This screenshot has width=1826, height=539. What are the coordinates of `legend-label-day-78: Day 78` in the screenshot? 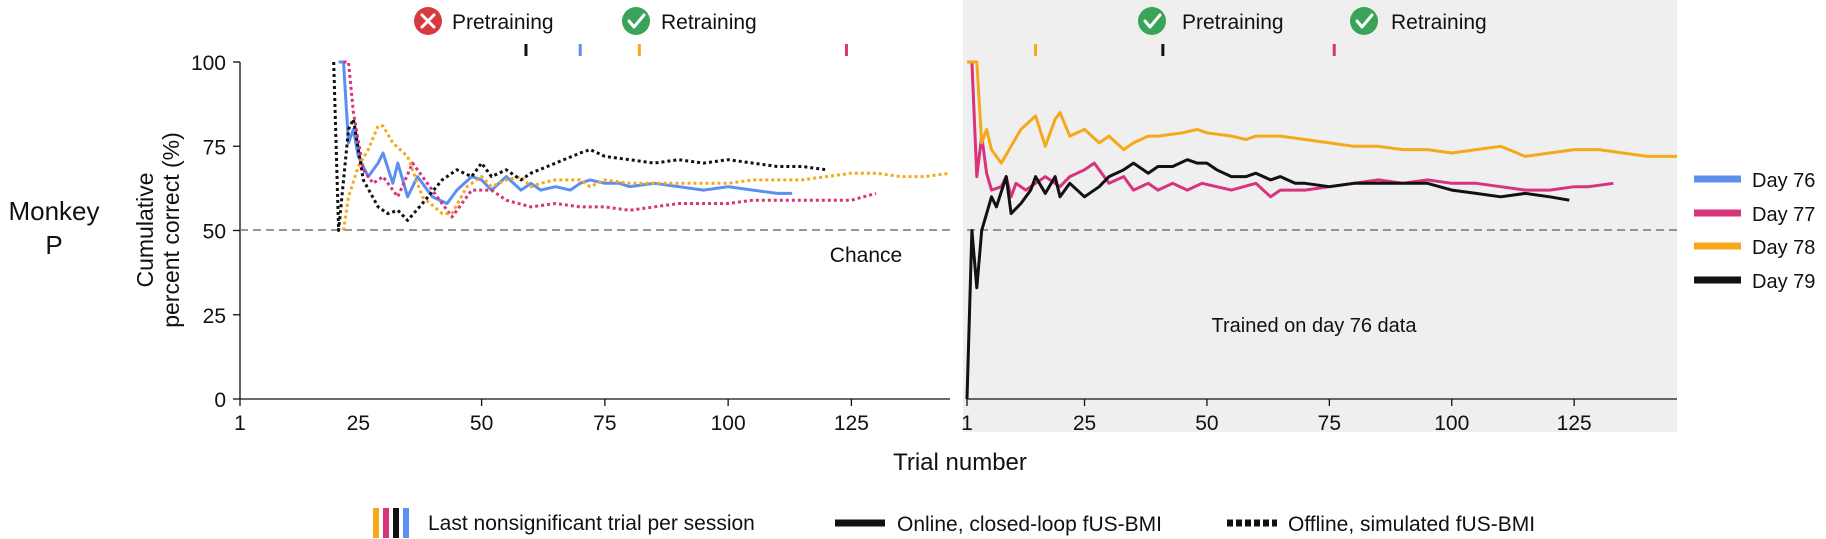 It's located at (1783, 248).